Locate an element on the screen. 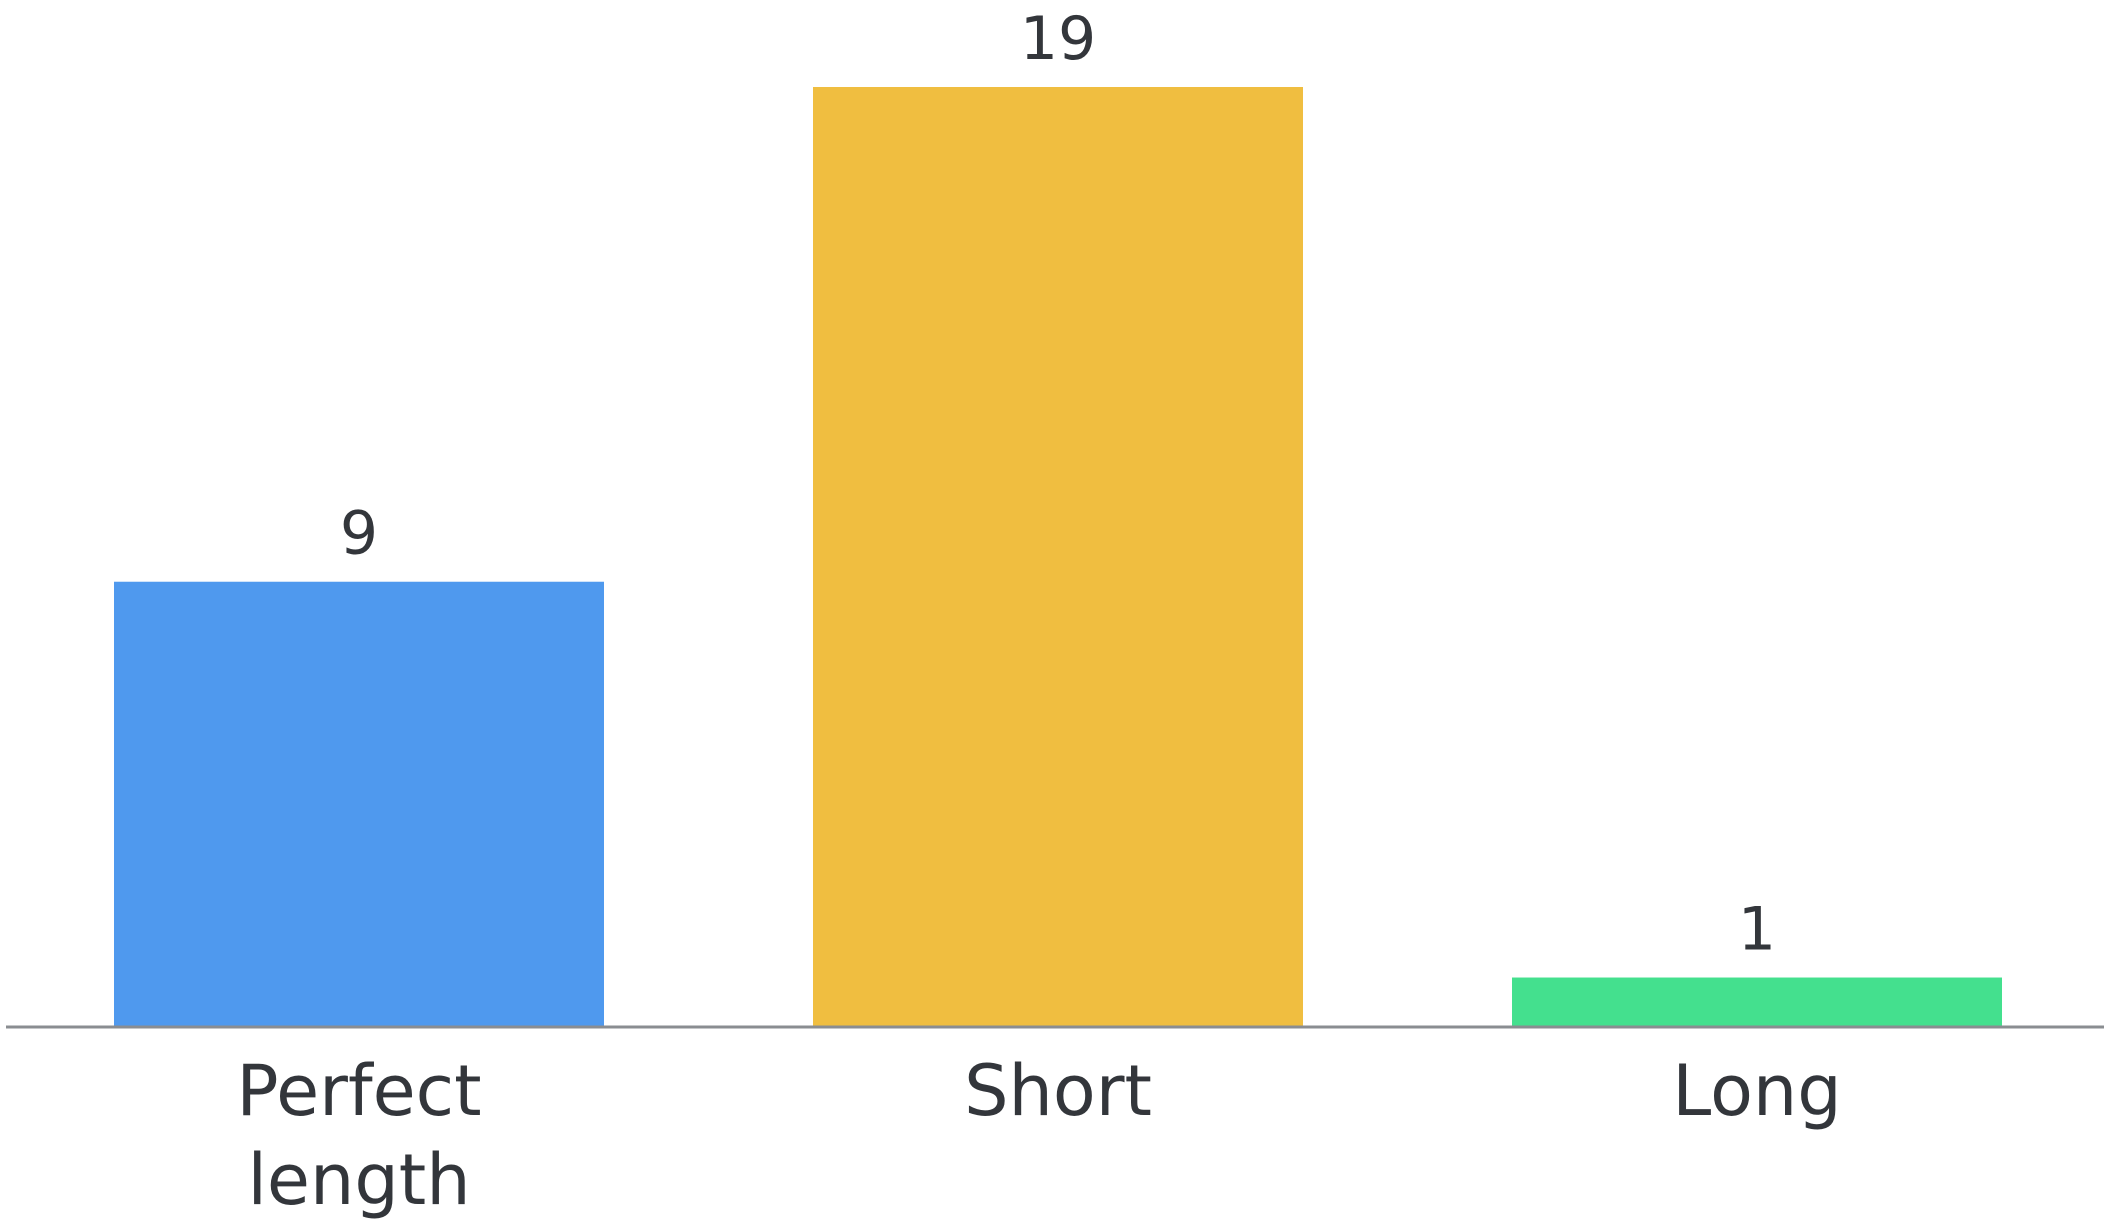  bar-value-label: 19 is located at coordinates (1058, 39).